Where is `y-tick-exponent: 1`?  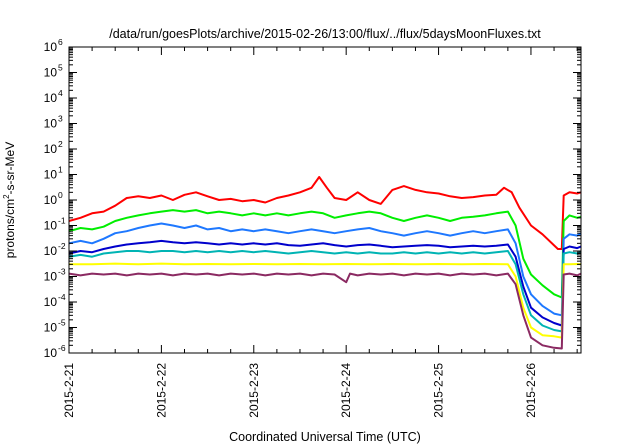 y-tick-exponent: 1 is located at coordinates (60, 170).